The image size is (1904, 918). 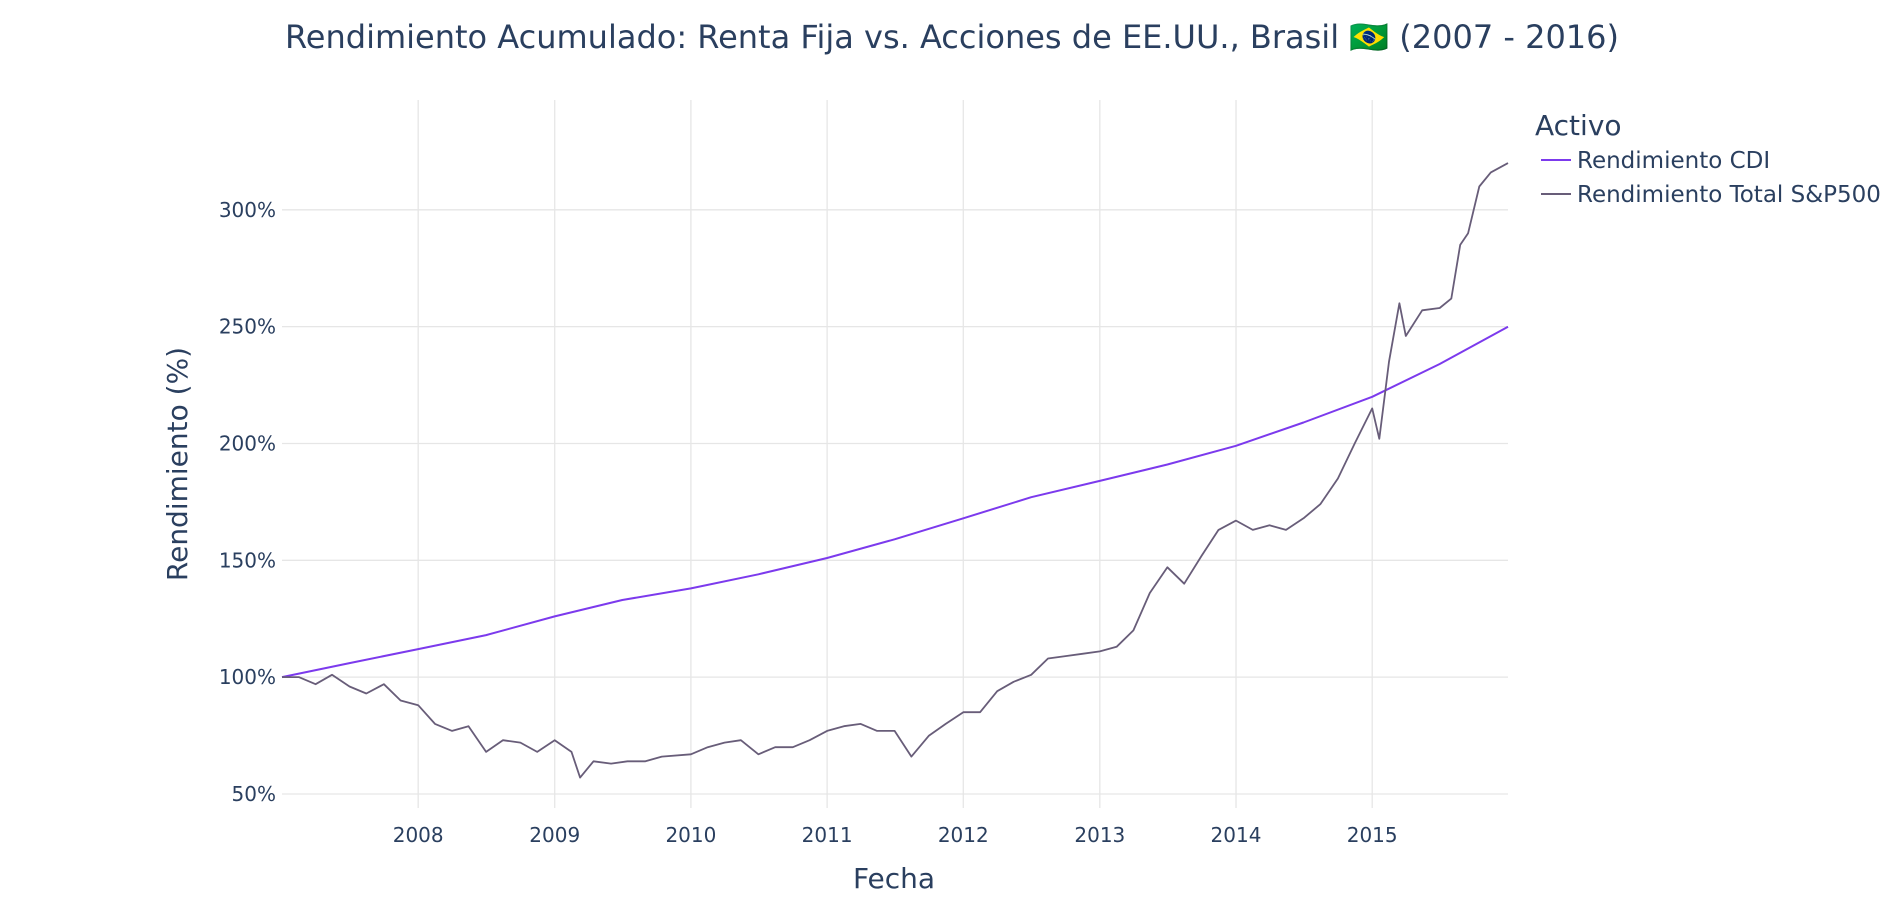 What do you see at coordinates (254, 794) in the screenshot?
I see `y-tick-label: 50%` at bounding box center [254, 794].